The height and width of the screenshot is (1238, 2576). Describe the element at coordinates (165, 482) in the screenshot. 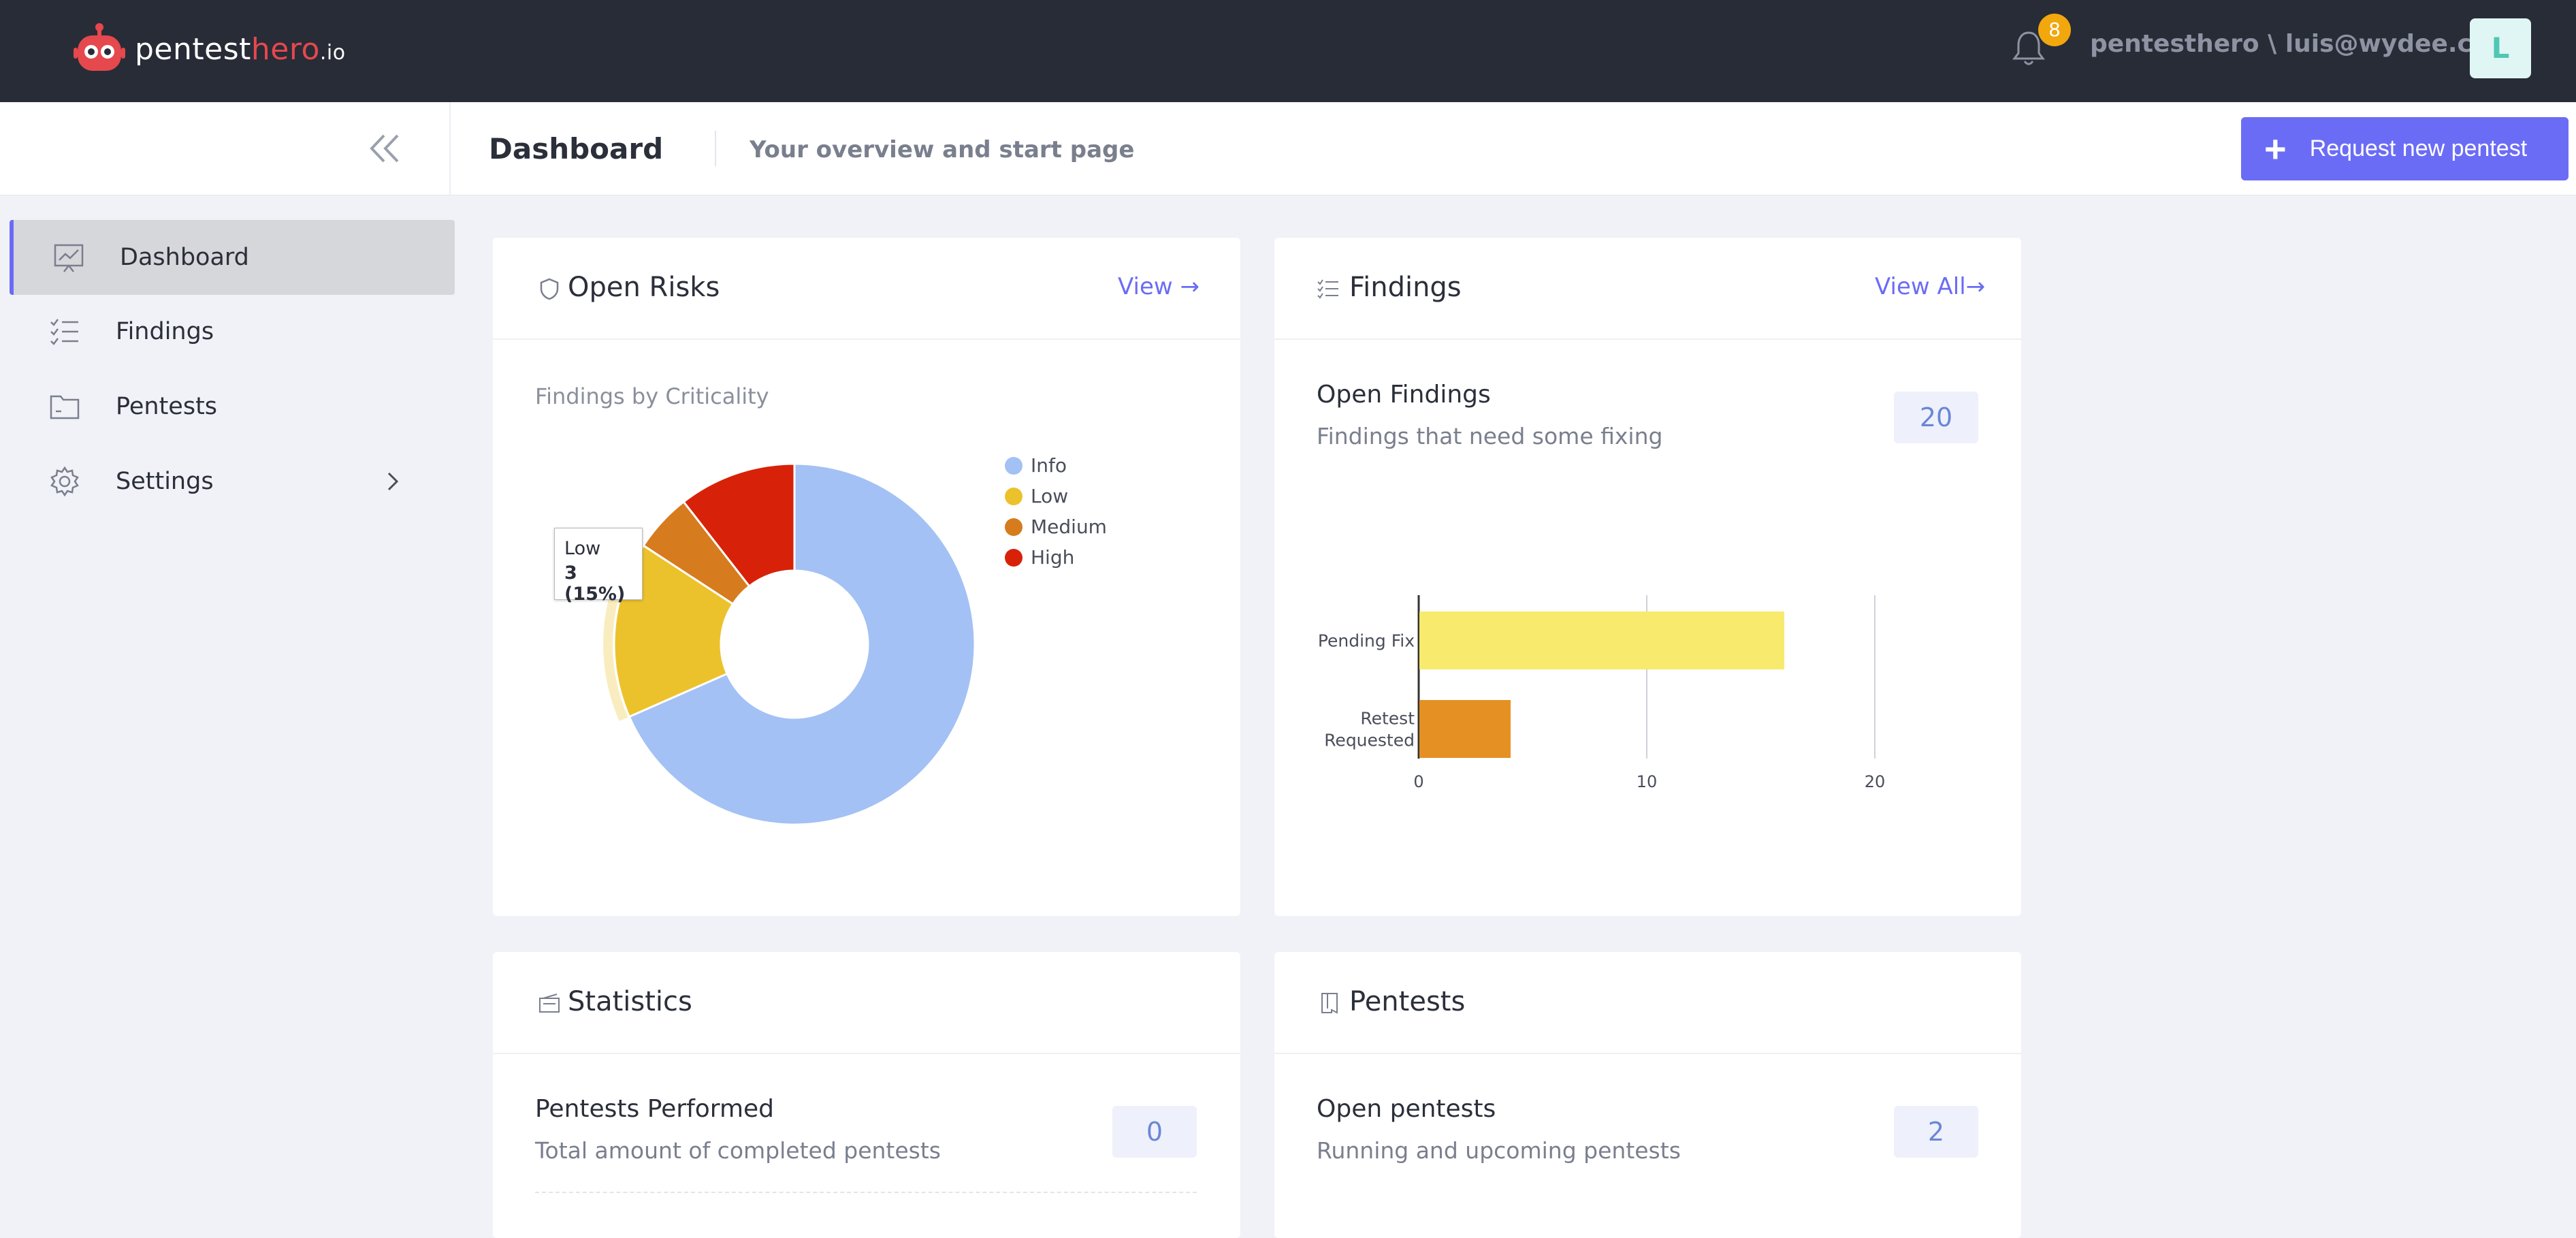

I see `sidebar-item-label: Settings` at that location.